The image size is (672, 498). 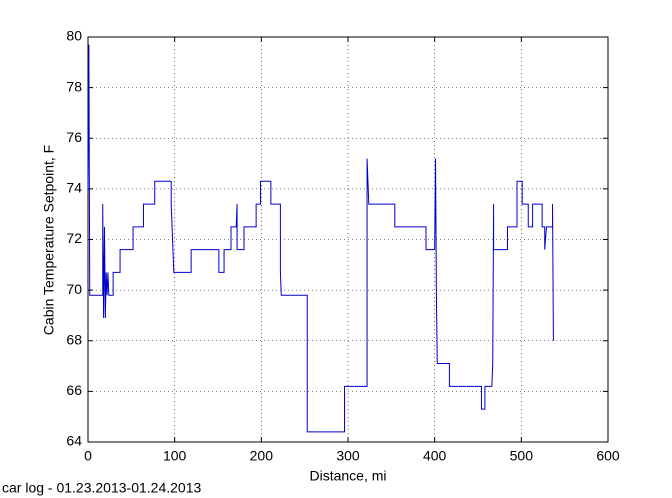 What do you see at coordinates (101, 488) in the screenshot?
I see `footer-annotation: car log - 01.23.2013-01.24.2013` at bounding box center [101, 488].